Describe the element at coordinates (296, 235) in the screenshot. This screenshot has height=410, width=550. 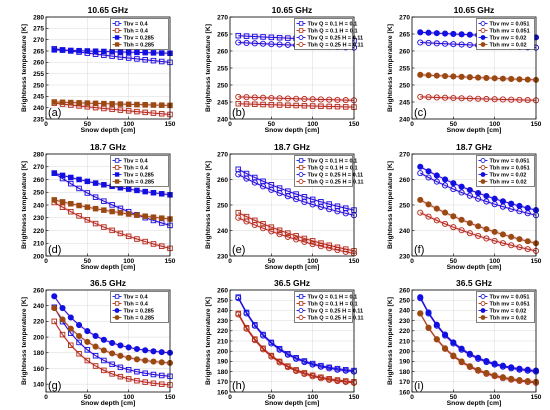
I see `uncertainty-band` at that location.